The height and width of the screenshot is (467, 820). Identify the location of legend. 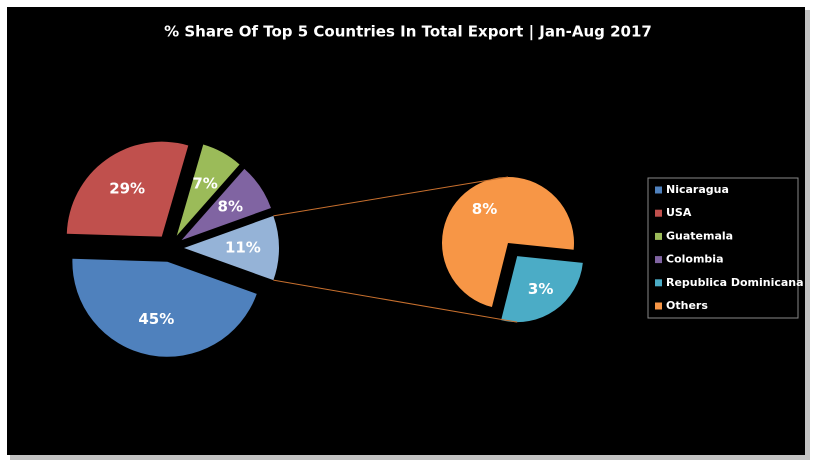
(723, 248).